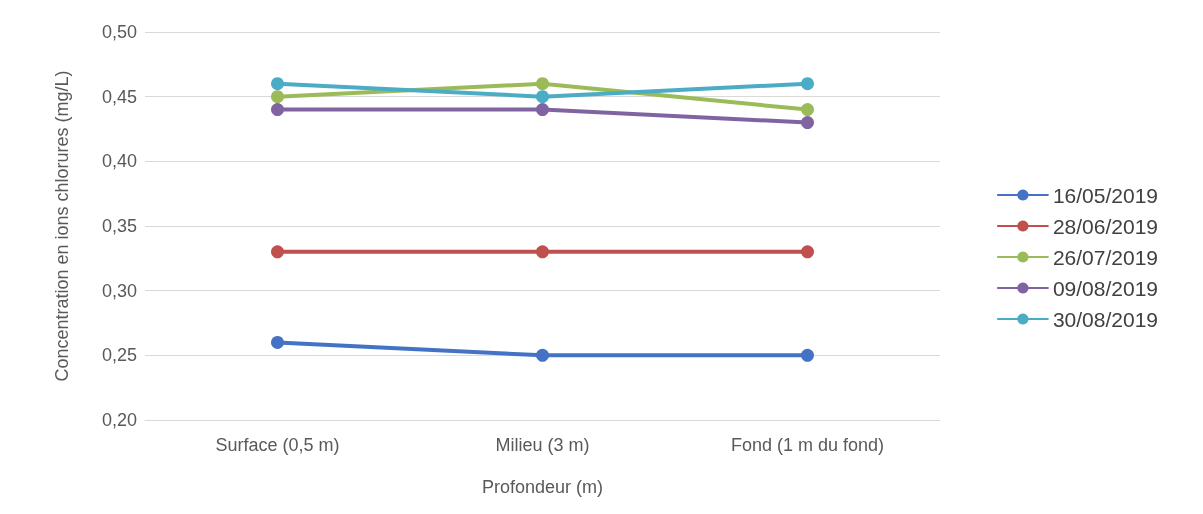  Describe the element at coordinates (1105, 319) in the screenshot. I see `legend-label: 30/08/2019` at that location.